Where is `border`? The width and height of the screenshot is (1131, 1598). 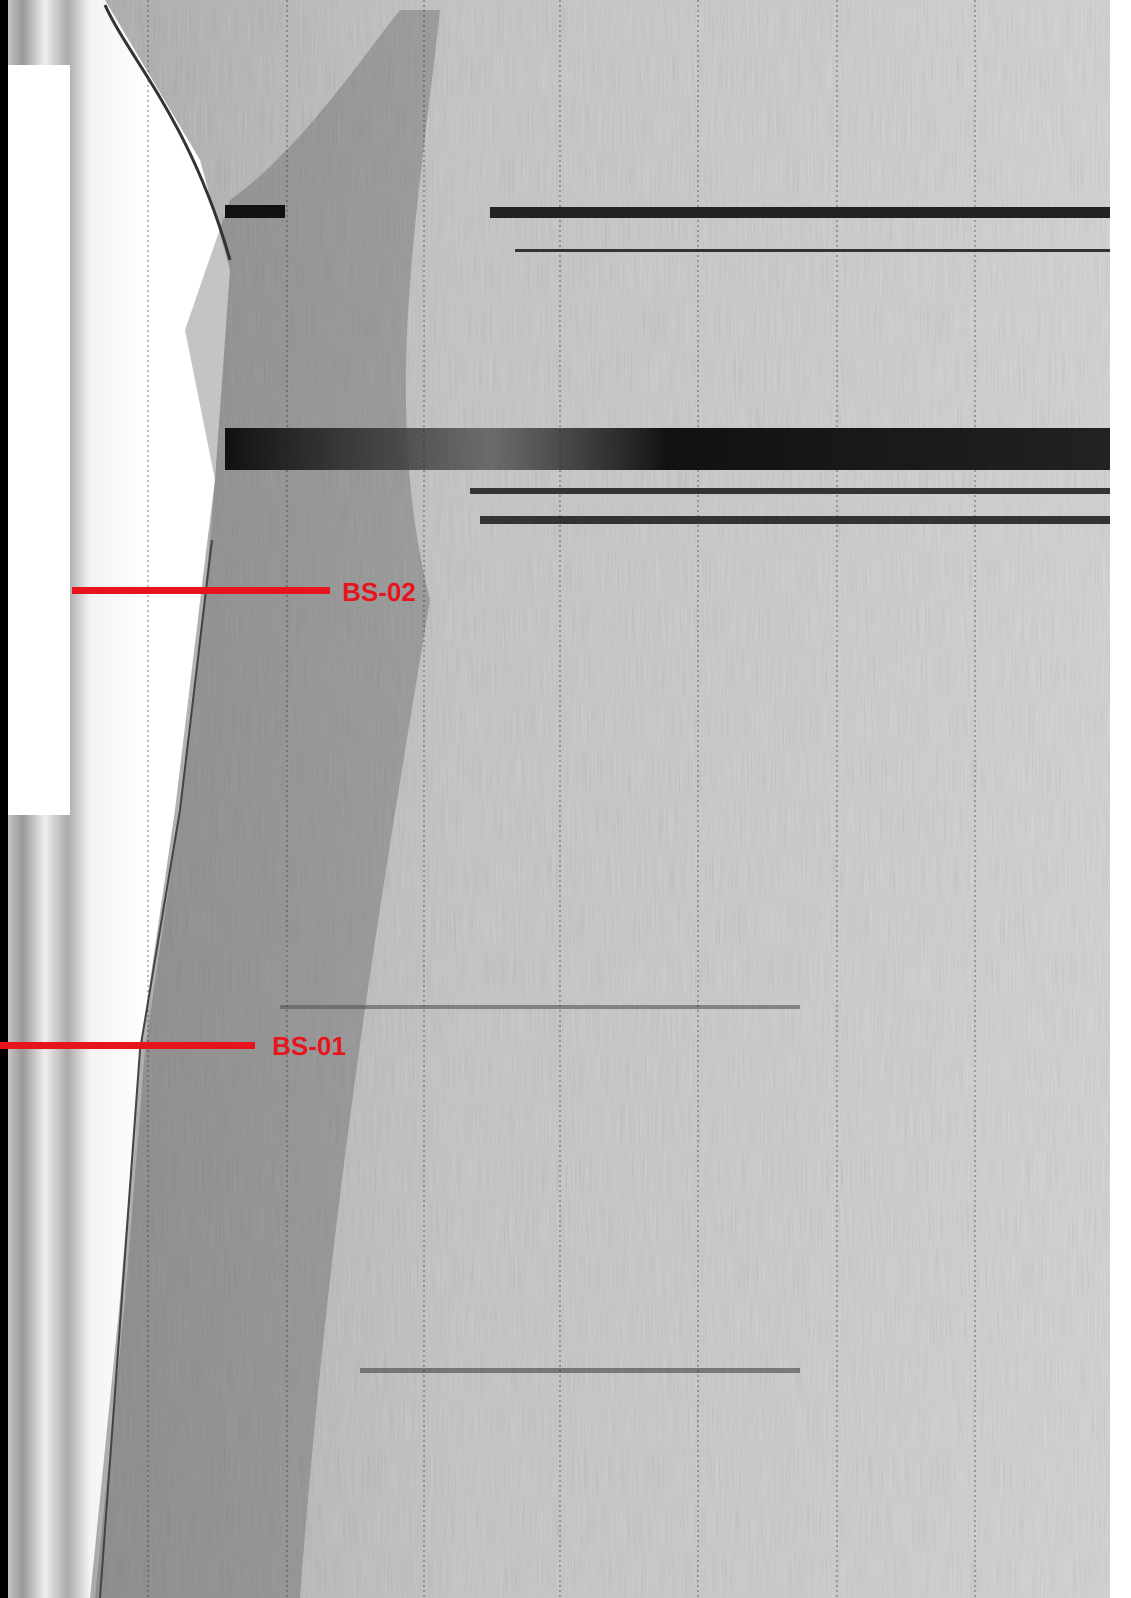 border is located at coordinates (4, 799).